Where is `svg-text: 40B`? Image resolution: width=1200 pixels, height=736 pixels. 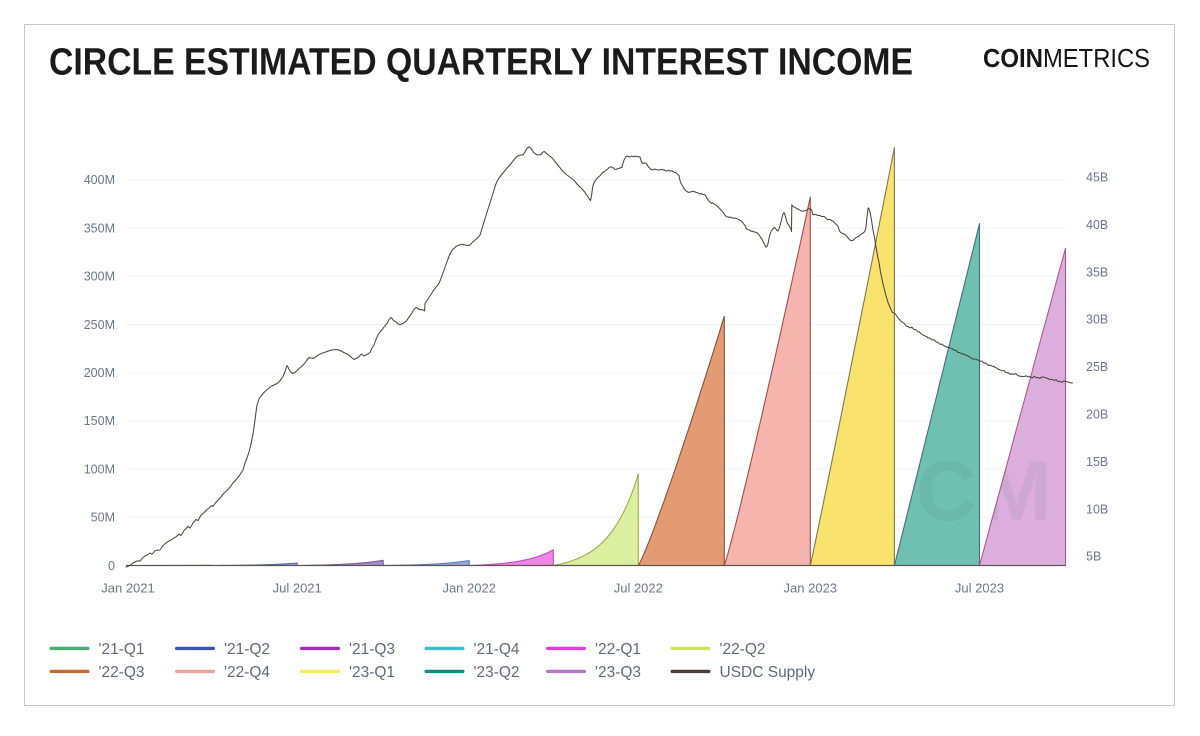 svg-text: 40B is located at coordinates (1097, 225).